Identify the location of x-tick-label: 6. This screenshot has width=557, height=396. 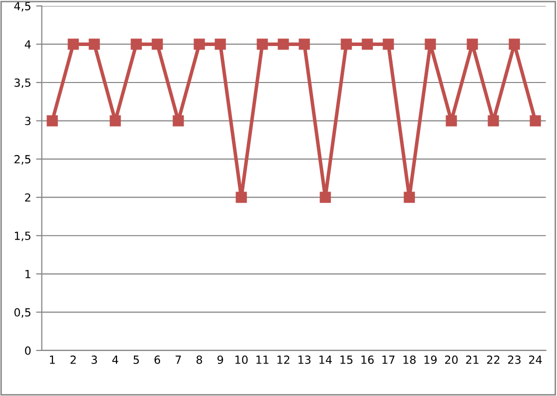
(157, 360).